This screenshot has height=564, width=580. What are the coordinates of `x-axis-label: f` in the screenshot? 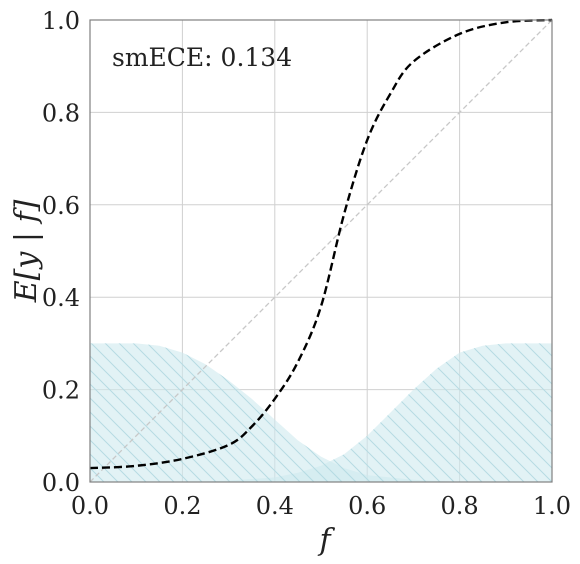 It's located at (326, 540).